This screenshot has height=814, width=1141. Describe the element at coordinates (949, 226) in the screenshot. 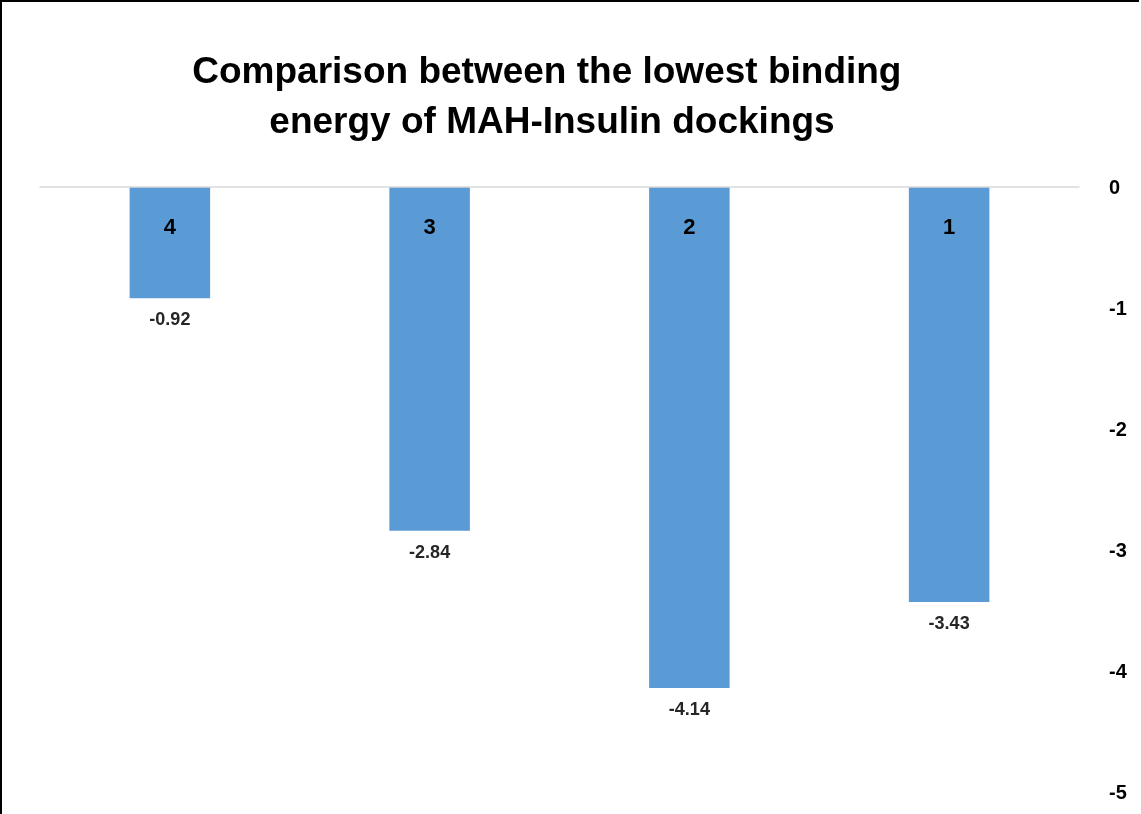

I see `x-tick-label: 1` at that location.